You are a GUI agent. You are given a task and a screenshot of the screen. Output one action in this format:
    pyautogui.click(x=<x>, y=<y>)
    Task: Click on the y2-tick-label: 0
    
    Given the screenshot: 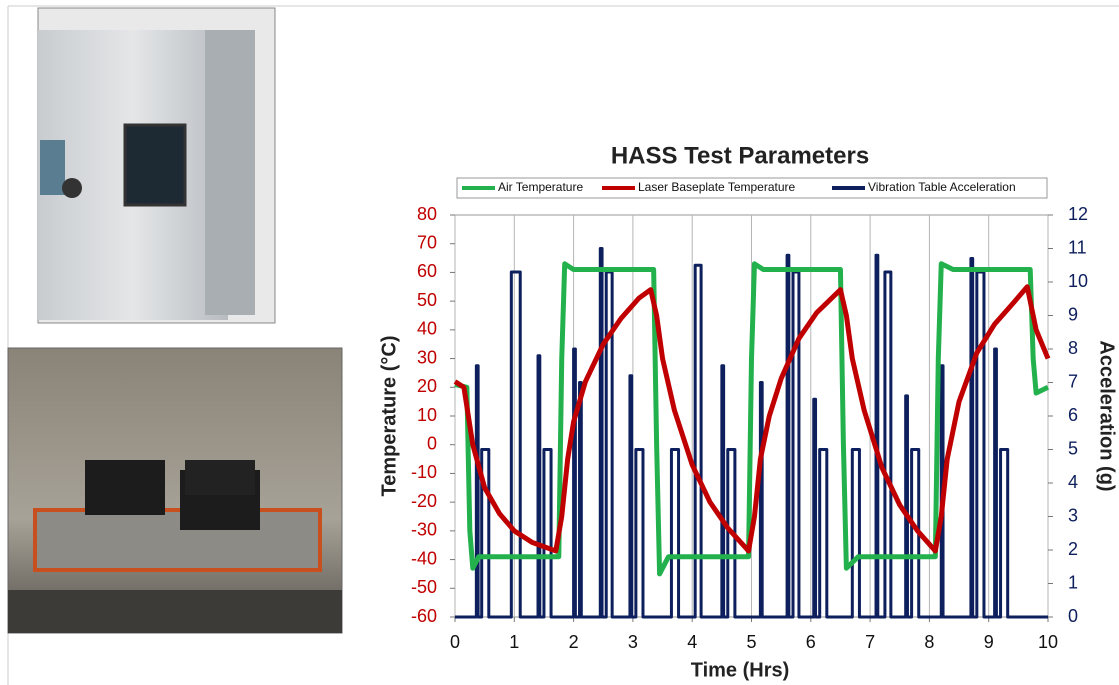 What is the action you would take?
    pyautogui.click(x=1073, y=616)
    